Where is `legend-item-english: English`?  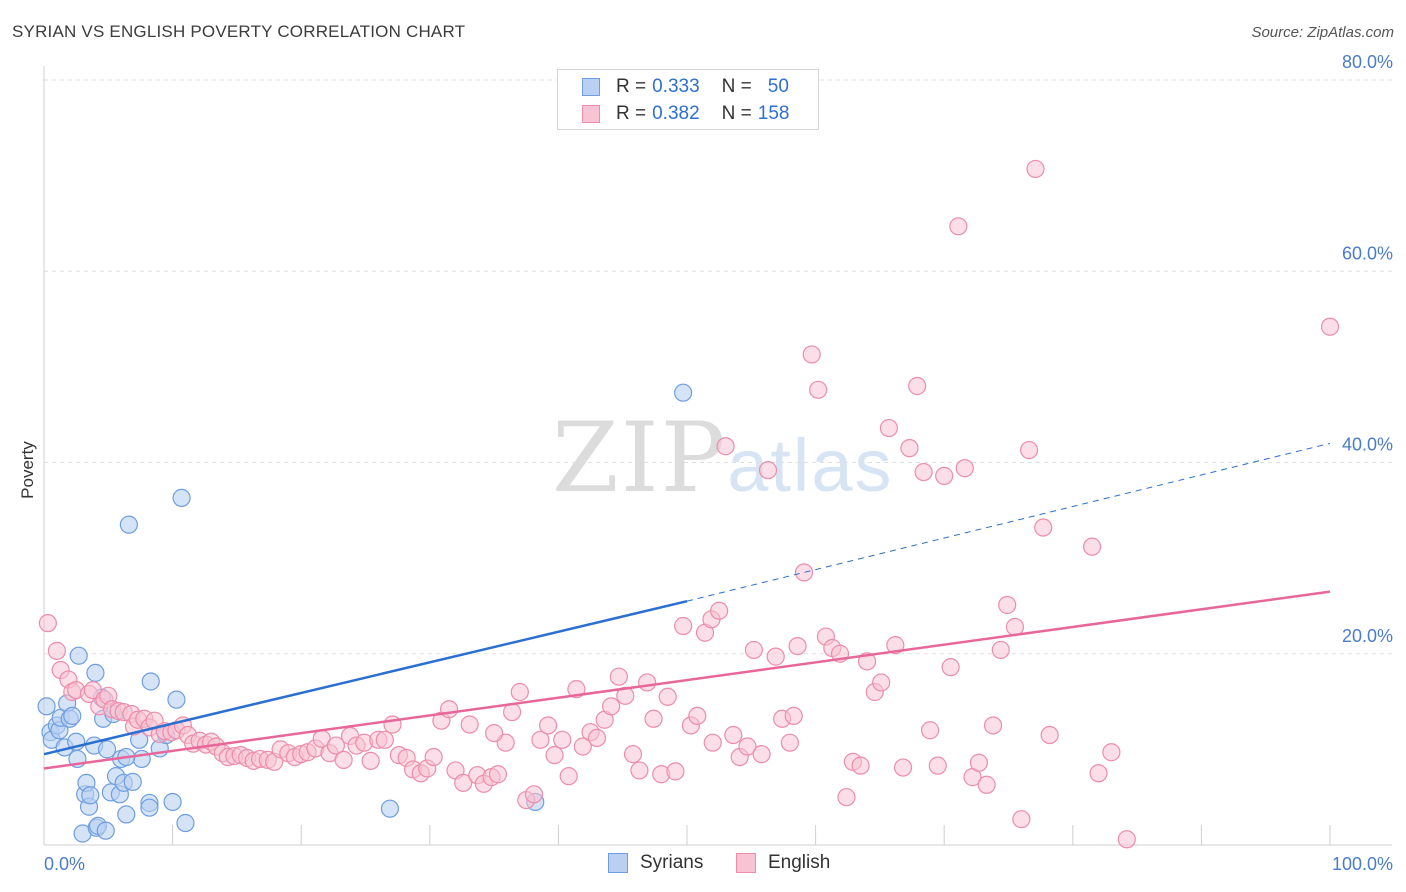
legend-item-english: English is located at coordinates (783, 863).